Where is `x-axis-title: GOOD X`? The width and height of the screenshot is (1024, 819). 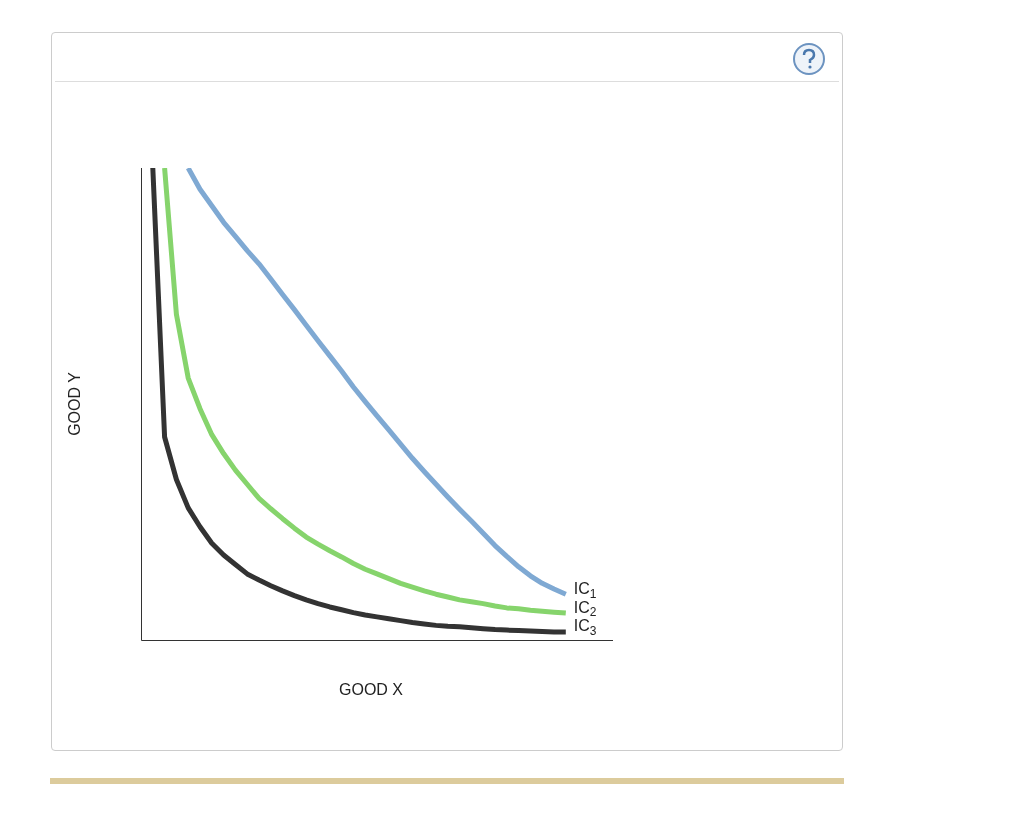 x-axis-title: GOOD X is located at coordinates (371, 690).